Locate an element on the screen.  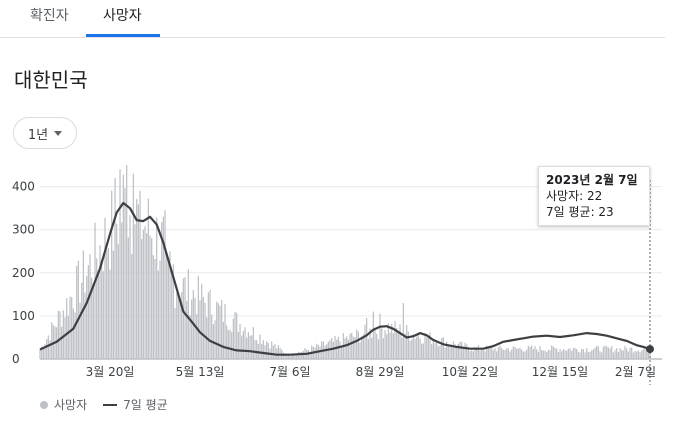
y-tick-label: 300 is located at coordinates (23, 230).